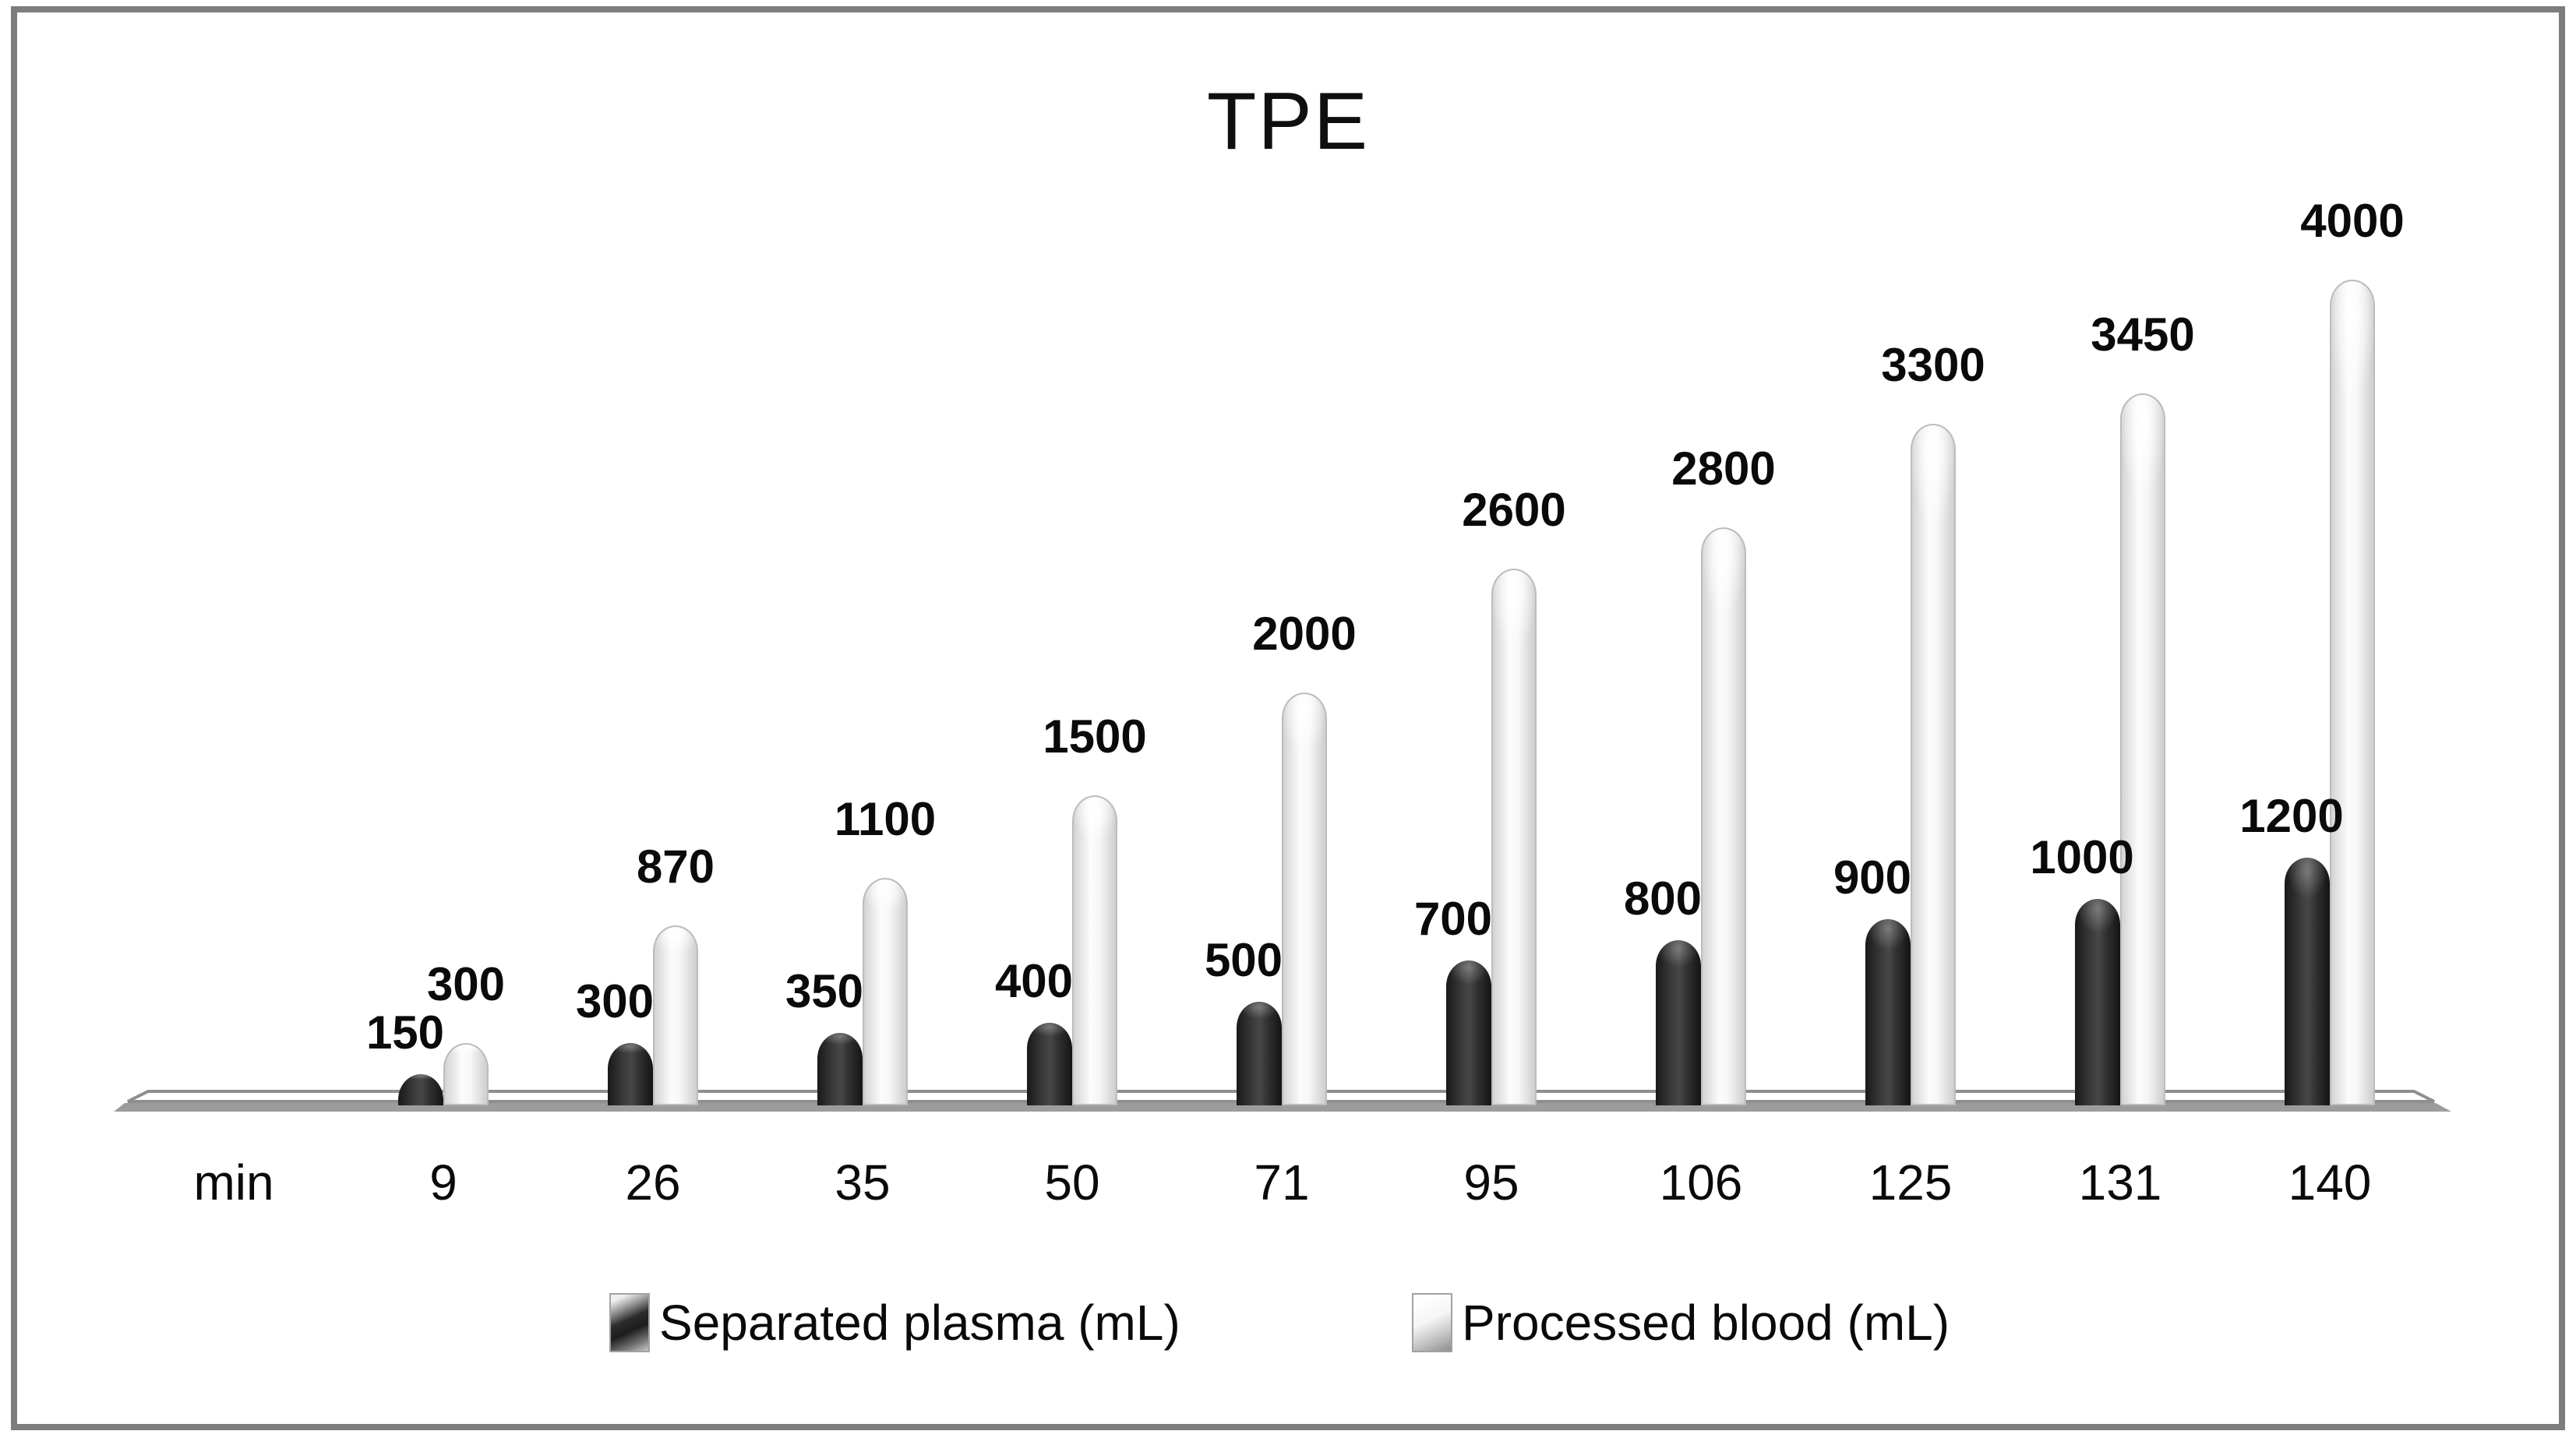  Describe the element at coordinates (863, 1182) in the screenshot. I see `x-tick-label-35: 35` at that location.